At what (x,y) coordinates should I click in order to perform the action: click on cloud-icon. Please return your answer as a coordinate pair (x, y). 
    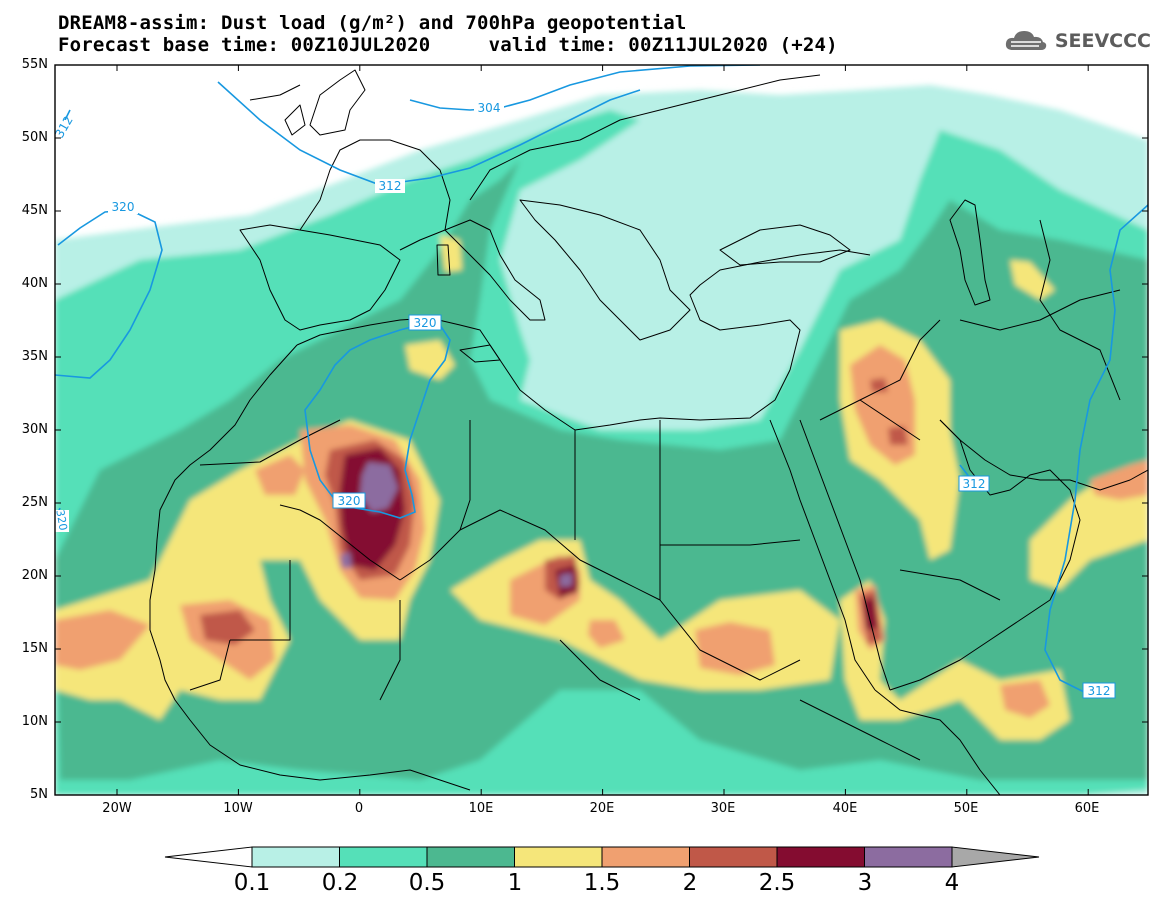
    Looking at the image, I should click on (1026, 40).